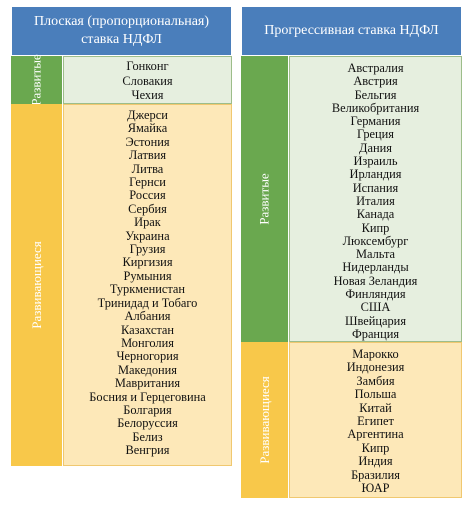 The width and height of the screenshot is (474, 512). What do you see at coordinates (375, 134) in the screenshot?
I see `country-item: Греция` at bounding box center [375, 134].